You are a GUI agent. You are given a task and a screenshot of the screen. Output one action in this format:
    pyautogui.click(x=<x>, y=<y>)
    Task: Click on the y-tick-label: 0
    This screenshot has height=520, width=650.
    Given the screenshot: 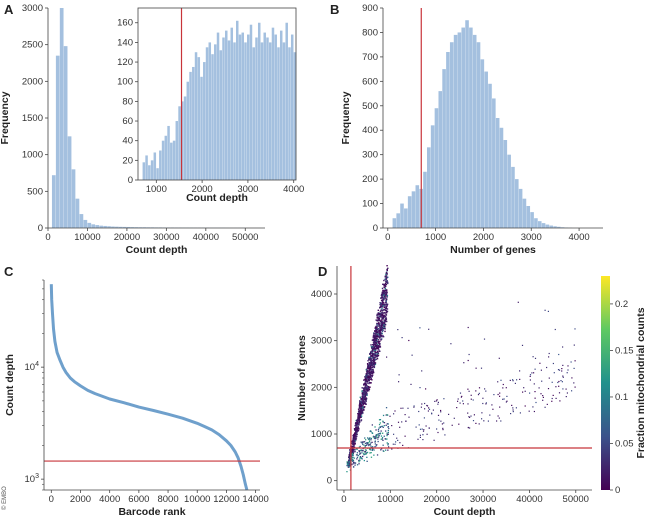 What is the action you would take?
    pyautogui.click(x=40, y=228)
    